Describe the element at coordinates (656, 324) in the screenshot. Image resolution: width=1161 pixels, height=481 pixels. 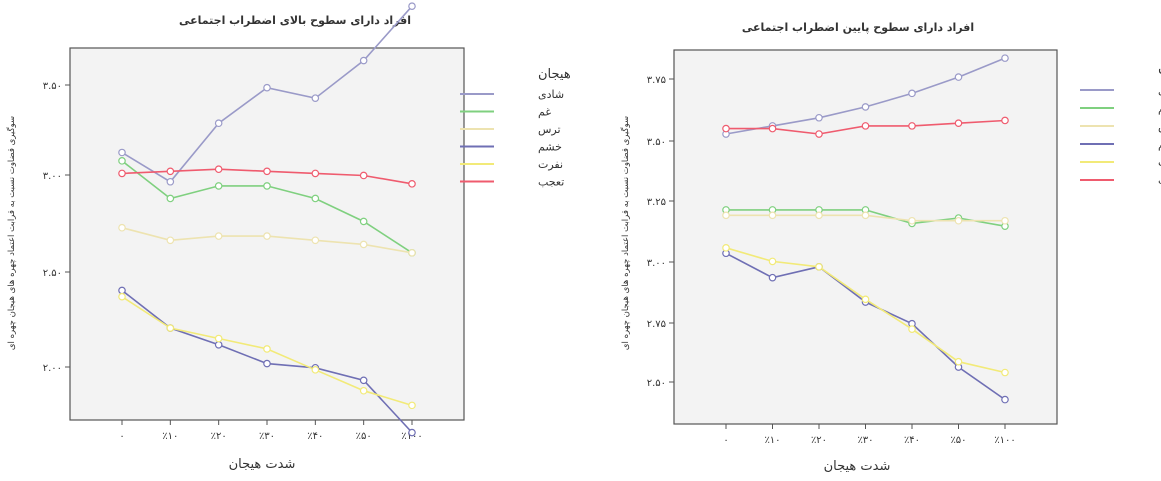
I see `y-tick-label: ۲.۷۵` at that location.